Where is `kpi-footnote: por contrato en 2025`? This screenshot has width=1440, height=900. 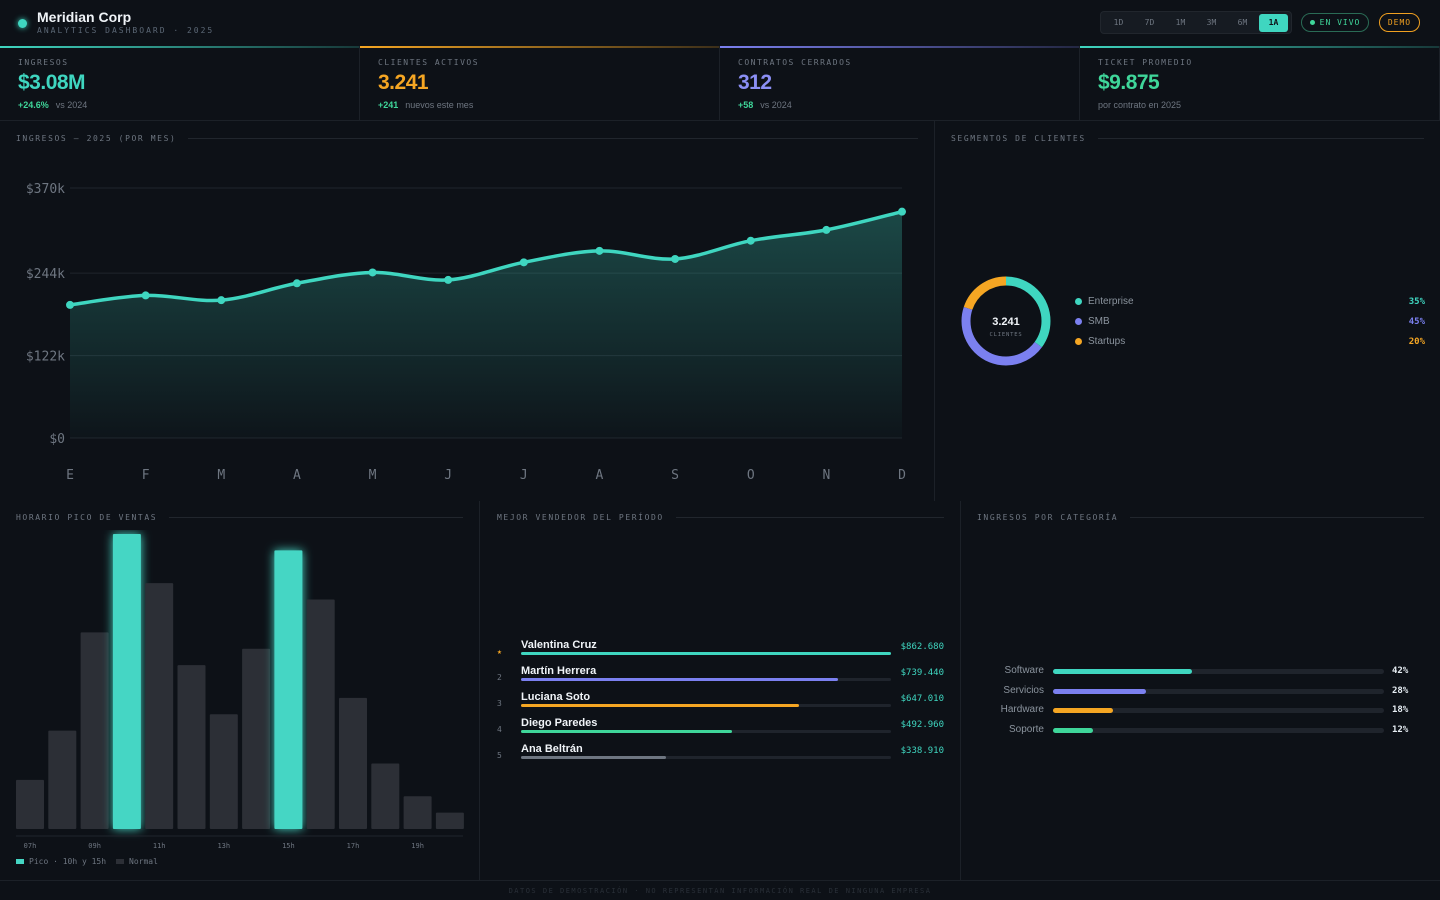 kpi-footnote: por contrato en 2025 is located at coordinates (1259, 105).